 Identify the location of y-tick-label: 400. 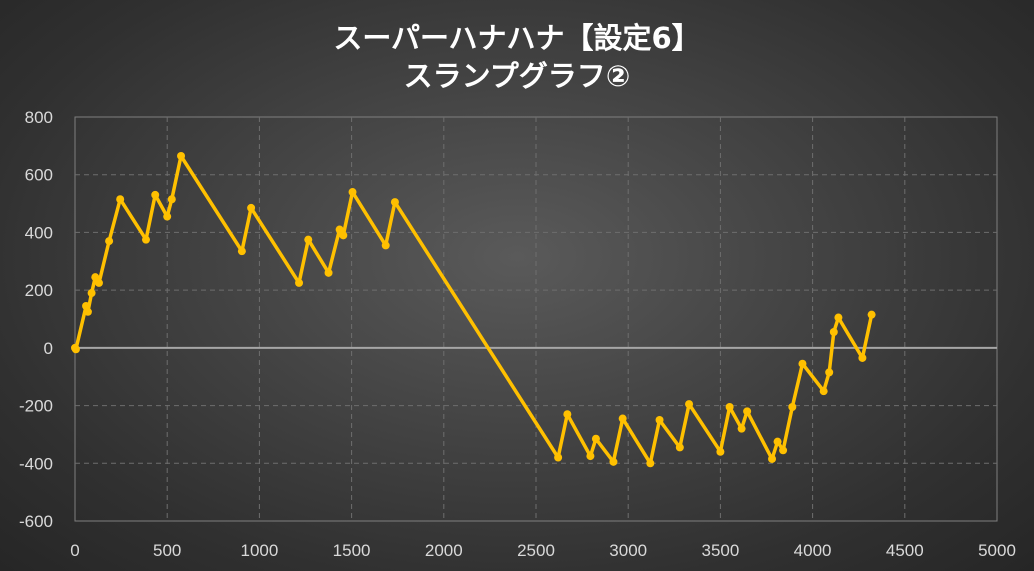
(39, 232).